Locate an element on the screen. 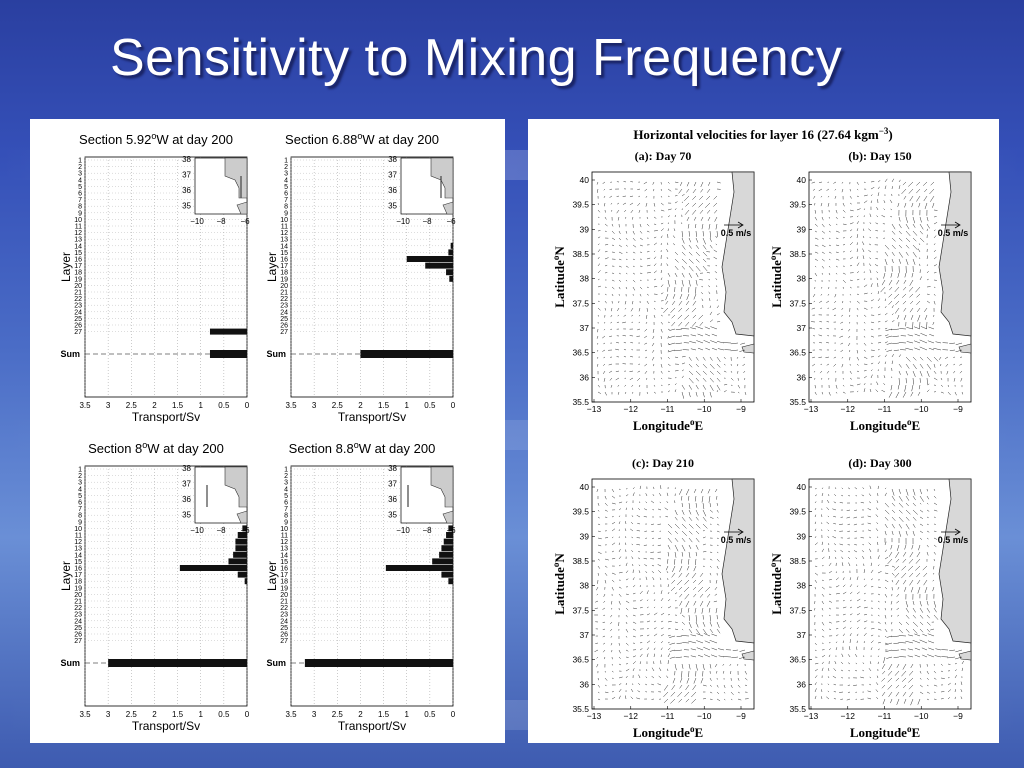 Image resolution: width=1024 pixels, height=768 pixels. chart-title-sup: o is located at coordinates (356, 445).